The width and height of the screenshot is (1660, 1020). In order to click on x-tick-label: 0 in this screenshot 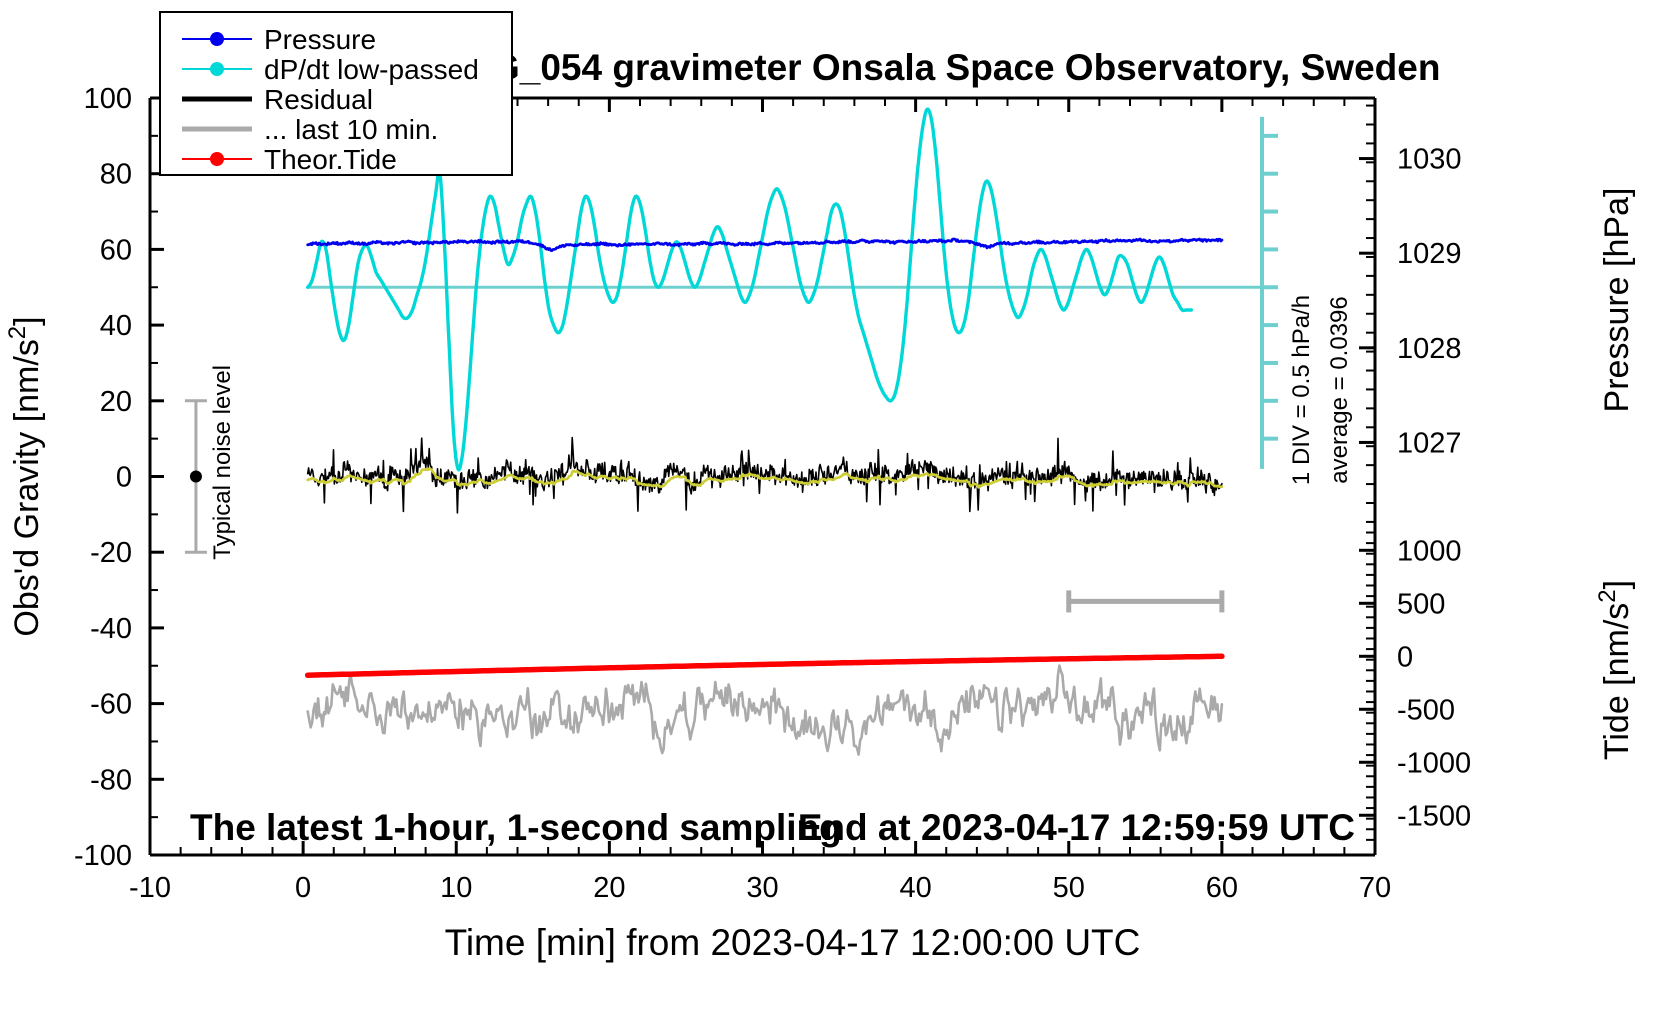, I will do `click(303, 888)`.